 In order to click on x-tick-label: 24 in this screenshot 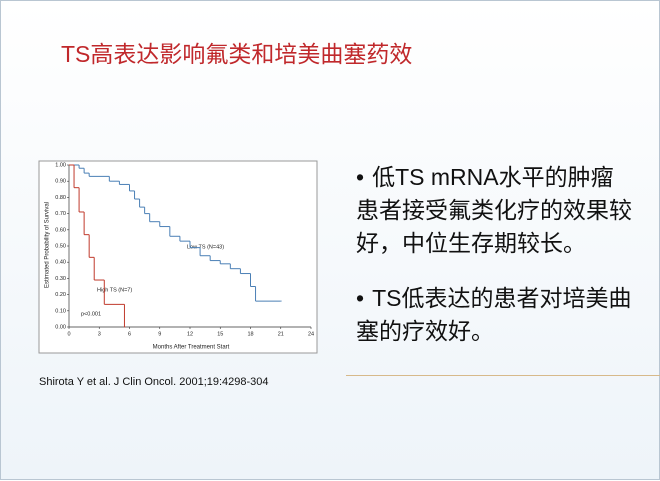, I will do `click(311, 334)`.